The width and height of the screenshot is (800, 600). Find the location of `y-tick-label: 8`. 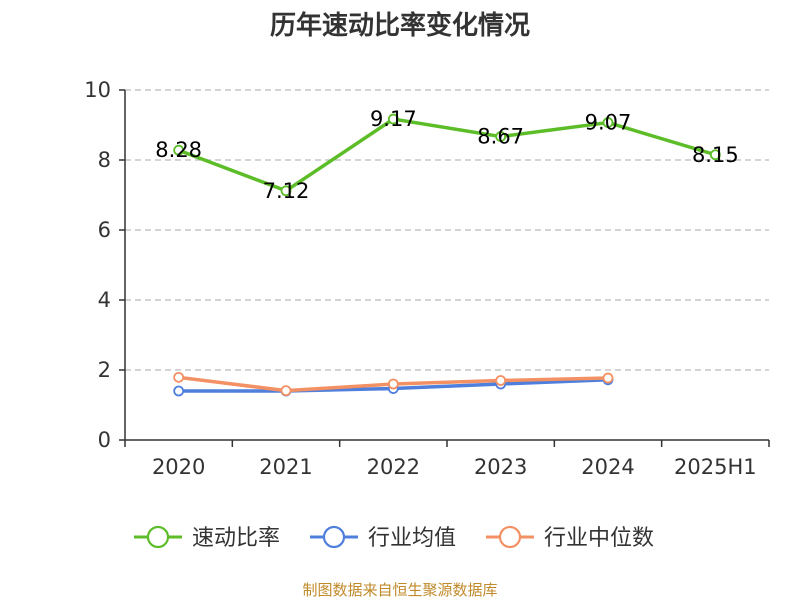

y-tick-label: 8 is located at coordinates (104, 160).